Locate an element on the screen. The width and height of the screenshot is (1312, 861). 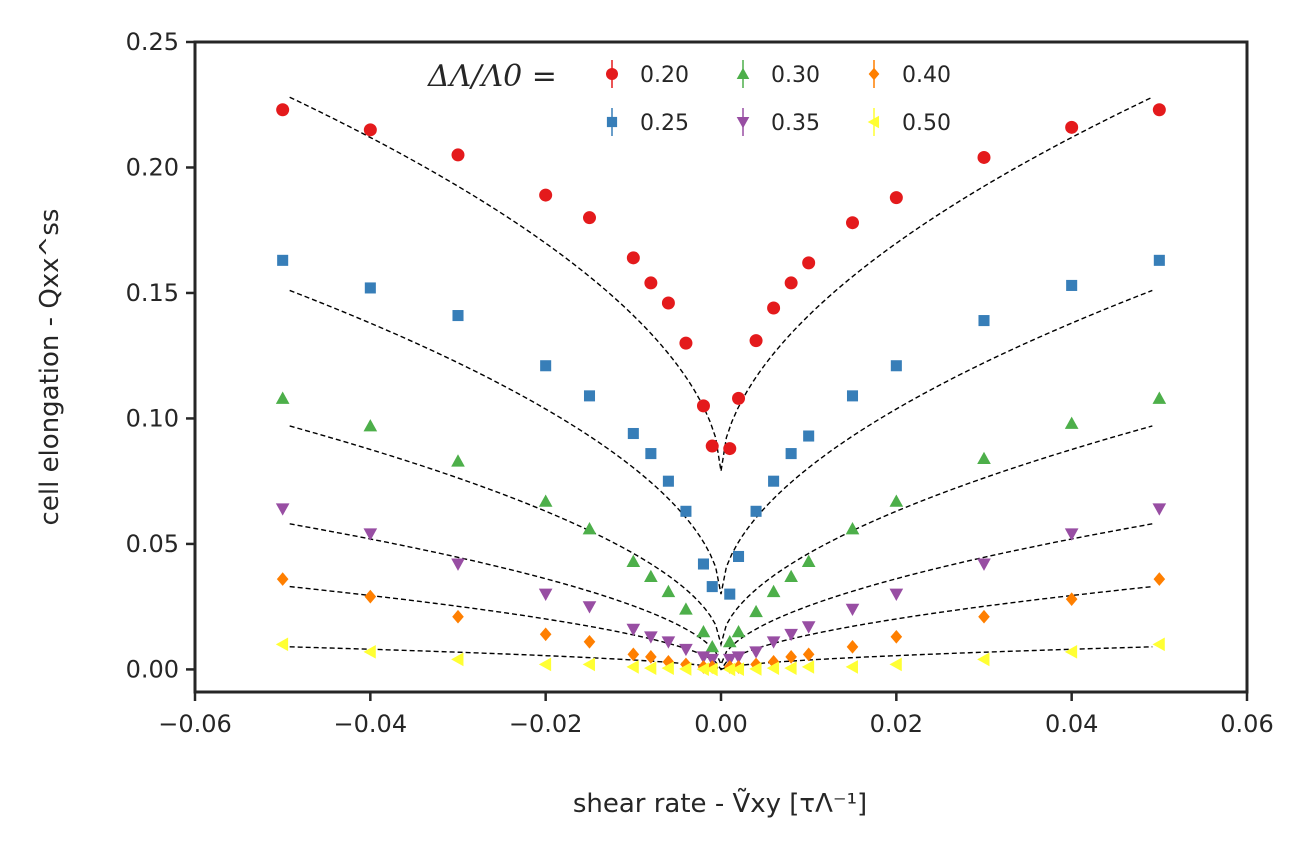
legend-label: 0.35 is located at coordinates (795, 123).